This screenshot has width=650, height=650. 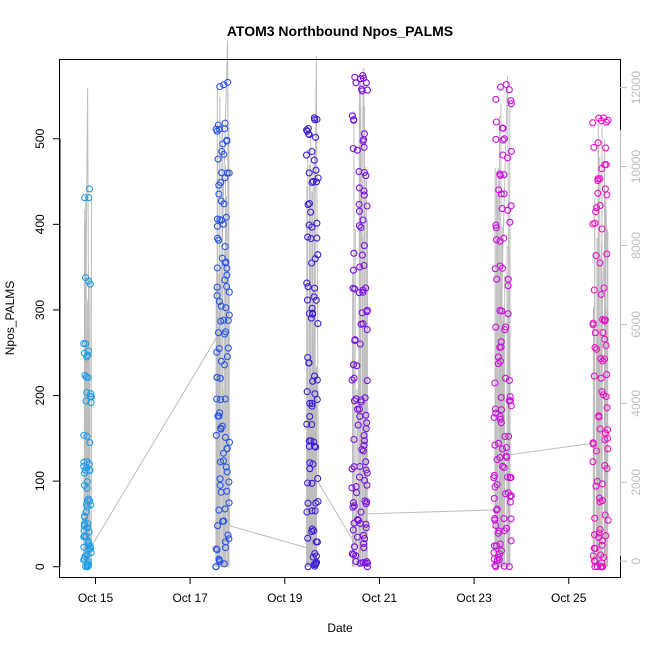 What do you see at coordinates (40, 395) in the screenshot?
I see `y-tick-label: 200` at bounding box center [40, 395].